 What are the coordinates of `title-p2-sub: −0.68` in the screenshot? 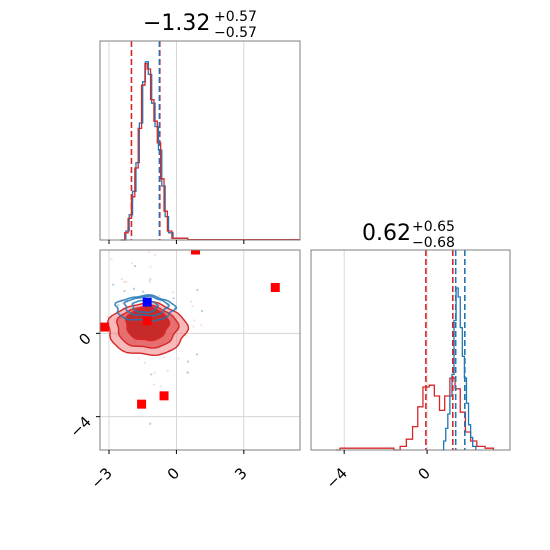 It's located at (433, 243).